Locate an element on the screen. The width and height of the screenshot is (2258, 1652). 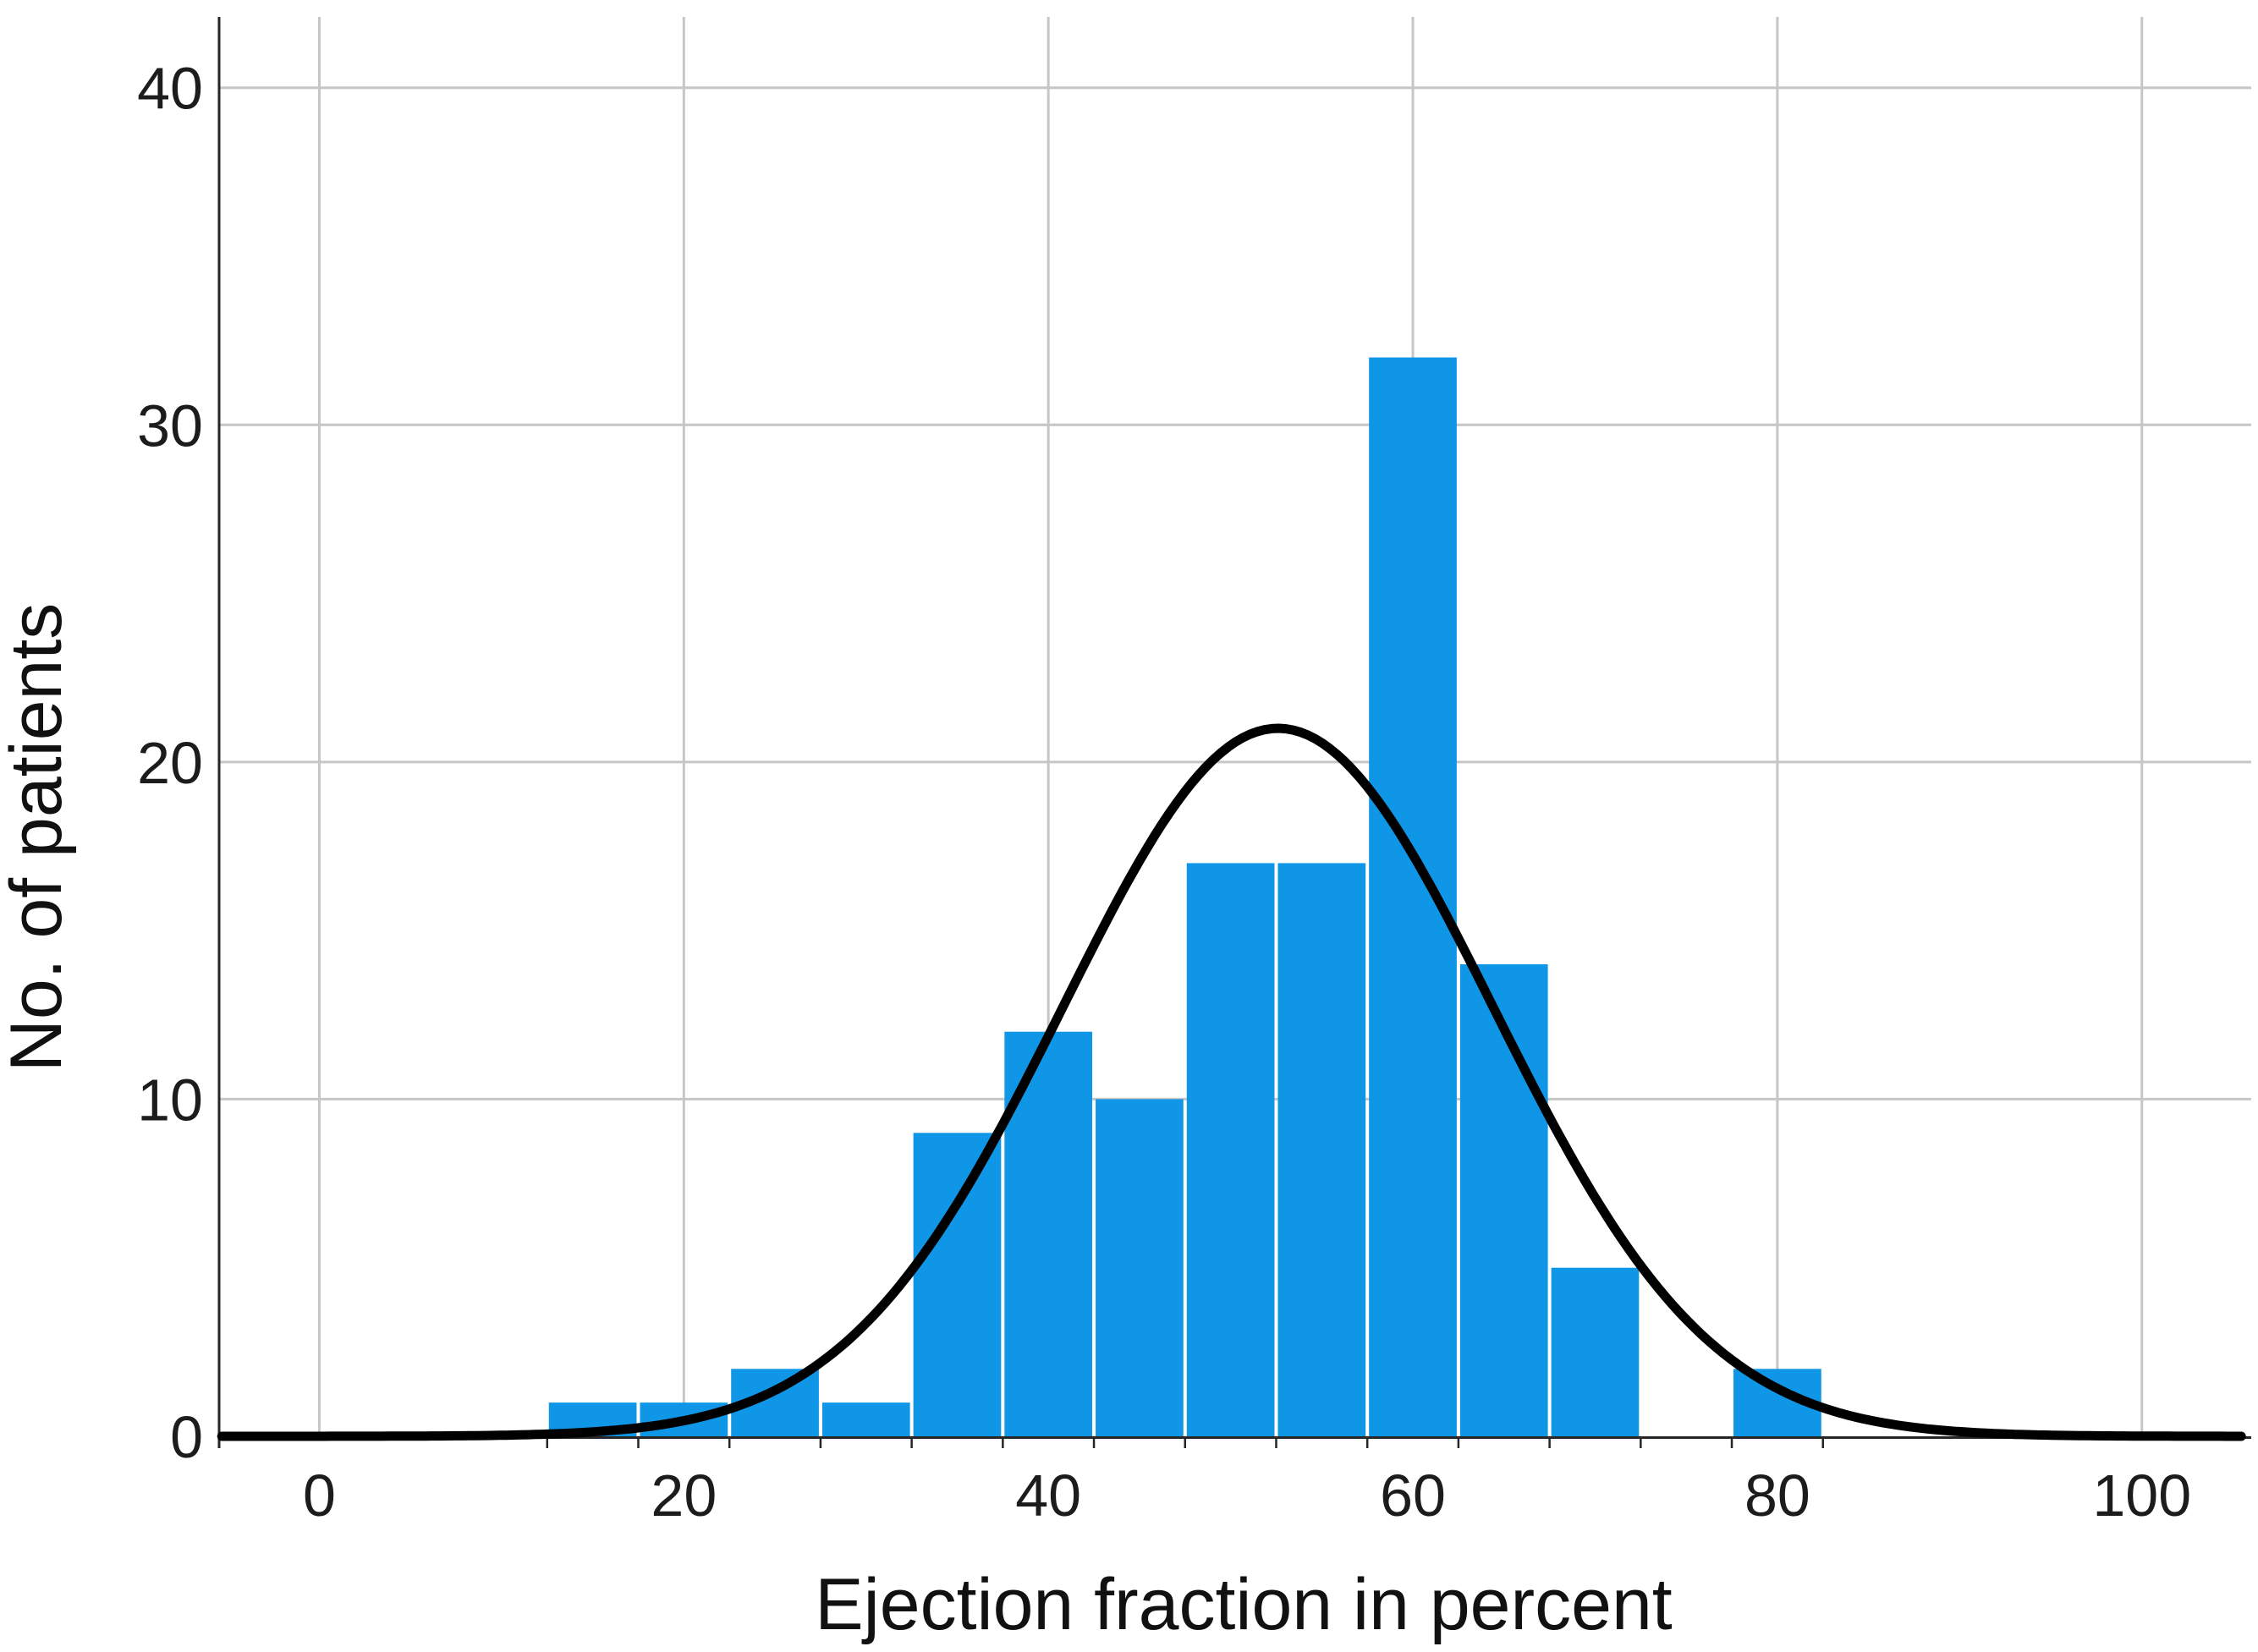
x-tick-label: 40 is located at coordinates (1048, 1496).